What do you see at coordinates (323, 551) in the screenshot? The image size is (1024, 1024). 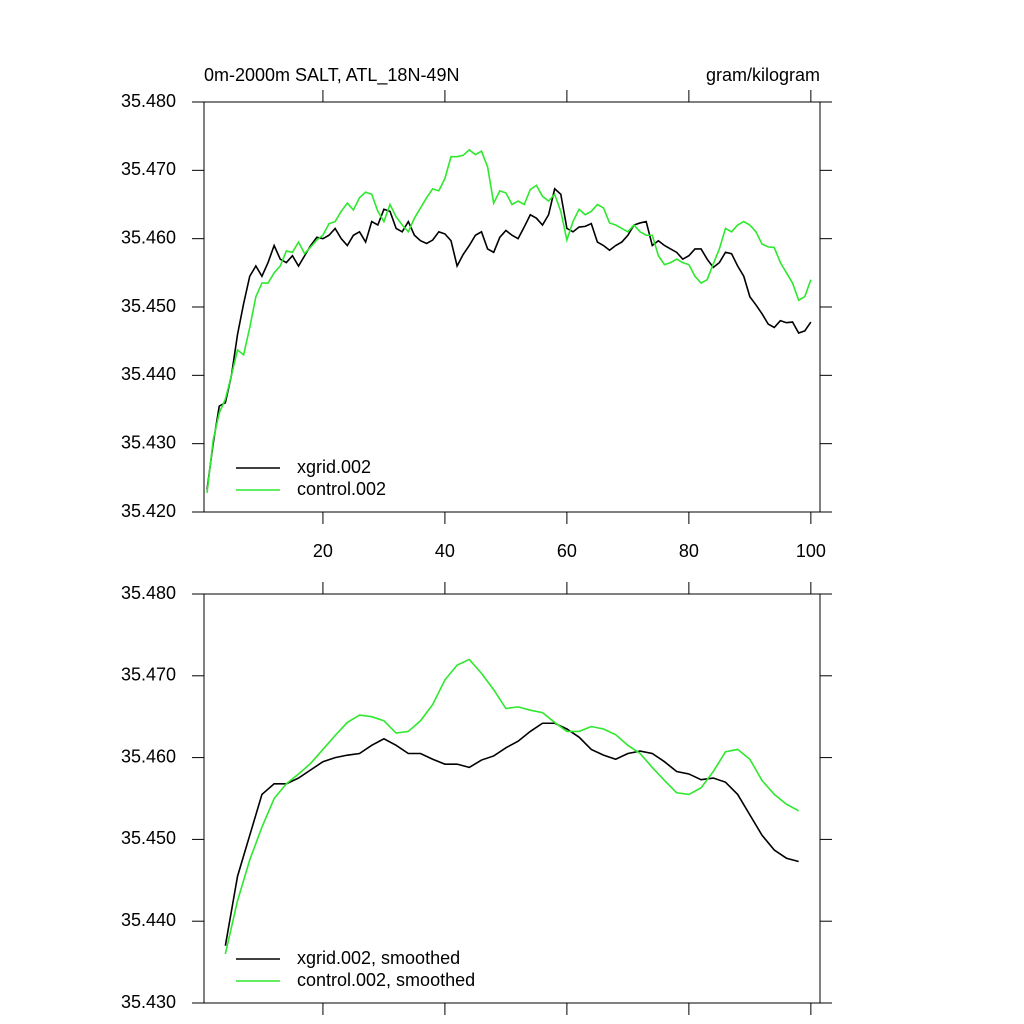 I see `x-tick-label: 20` at bounding box center [323, 551].